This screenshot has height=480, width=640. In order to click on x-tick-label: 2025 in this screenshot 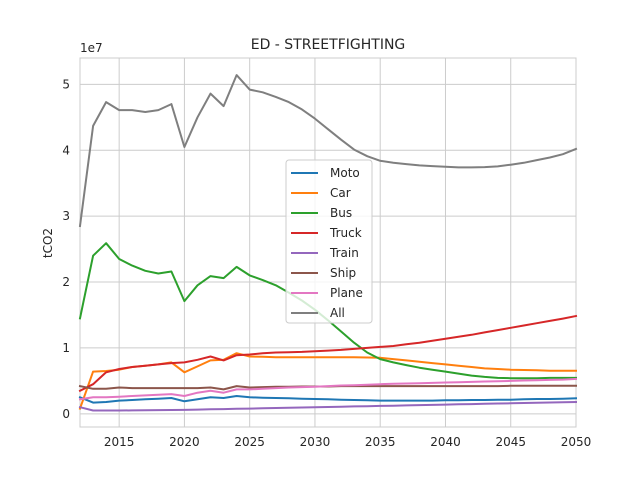, I will do `click(249, 442)`.